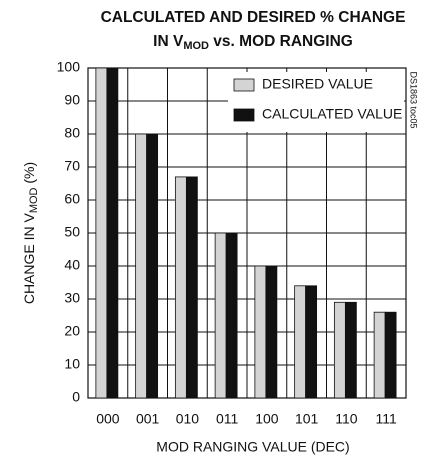 The image size is (426, 460). Describe the element at coordinates (317, 84) in the screenshot. I see `legend-label: DESIRED VALUE` at that location.